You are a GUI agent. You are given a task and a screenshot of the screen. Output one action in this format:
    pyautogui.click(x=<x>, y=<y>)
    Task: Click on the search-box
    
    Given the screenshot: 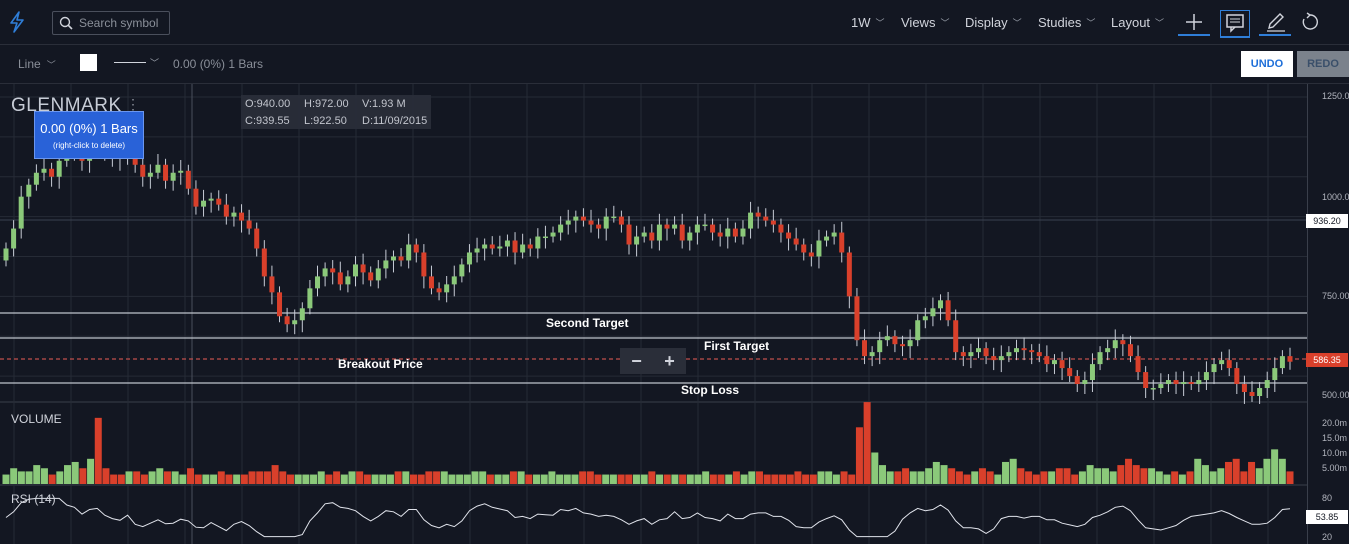 What is the action you would take?
    pyautogui.click(x=111, y=23)
    